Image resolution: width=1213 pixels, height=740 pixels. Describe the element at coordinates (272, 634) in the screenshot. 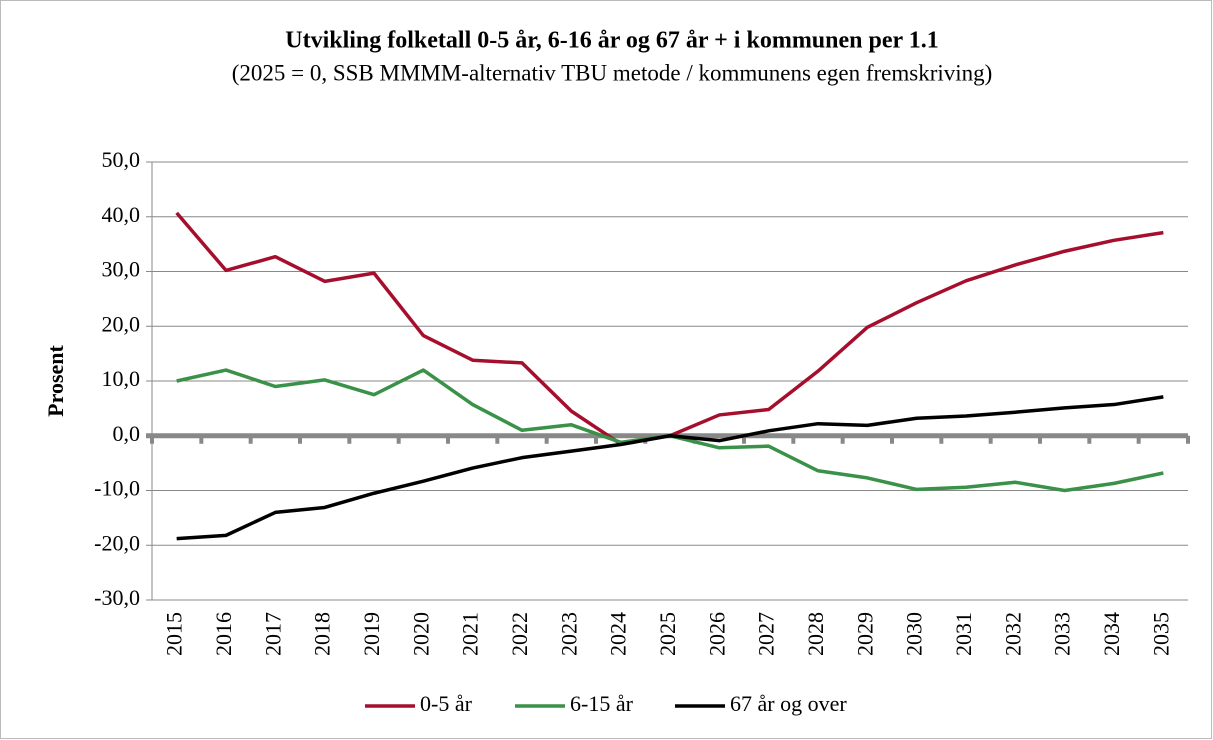

I see `x-tick-label: 2017` at that location.